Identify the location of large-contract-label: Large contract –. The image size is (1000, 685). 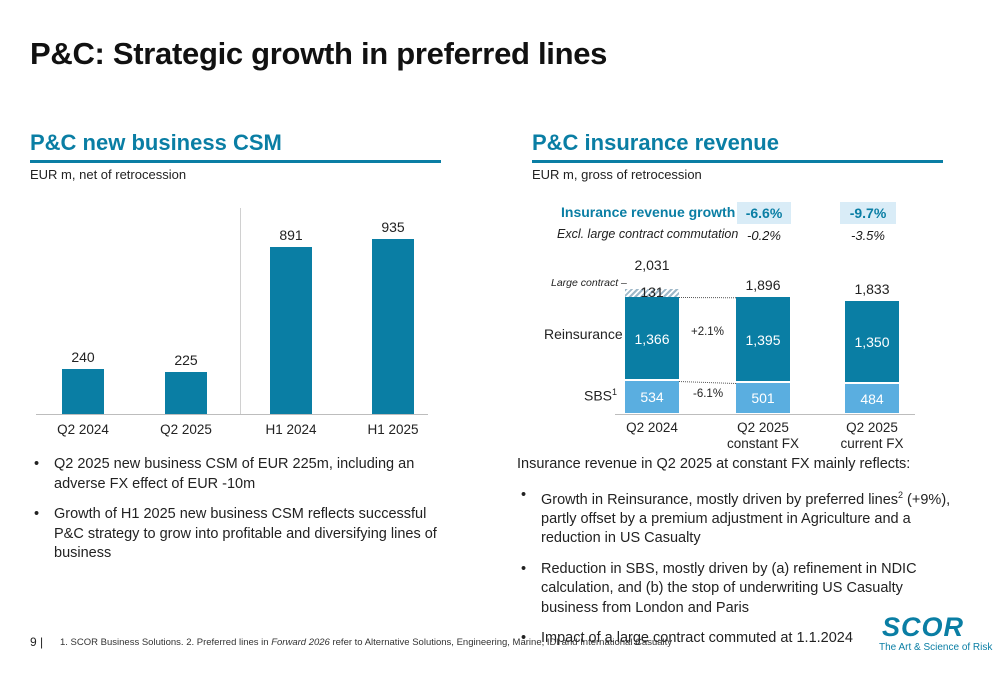
(589, 283).